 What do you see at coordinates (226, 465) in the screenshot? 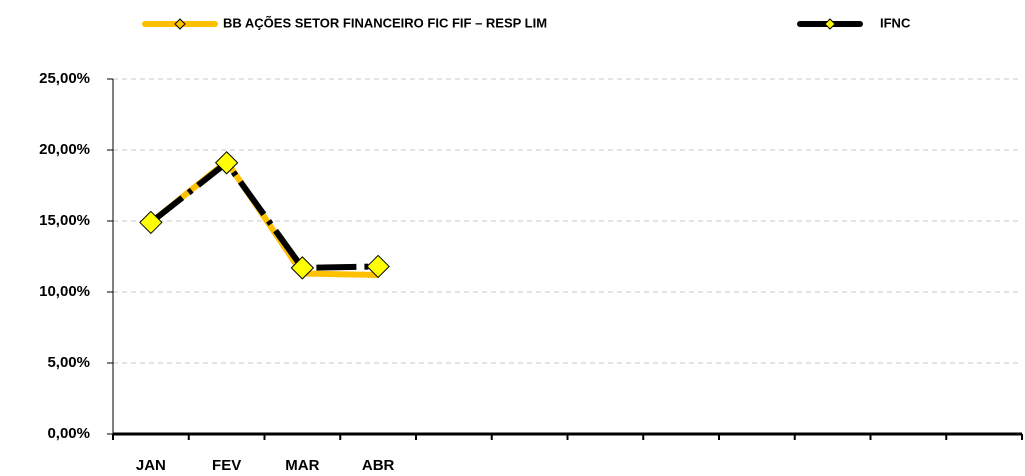
I see `x-tick-label: FEV` at bounding box center [226, 465].